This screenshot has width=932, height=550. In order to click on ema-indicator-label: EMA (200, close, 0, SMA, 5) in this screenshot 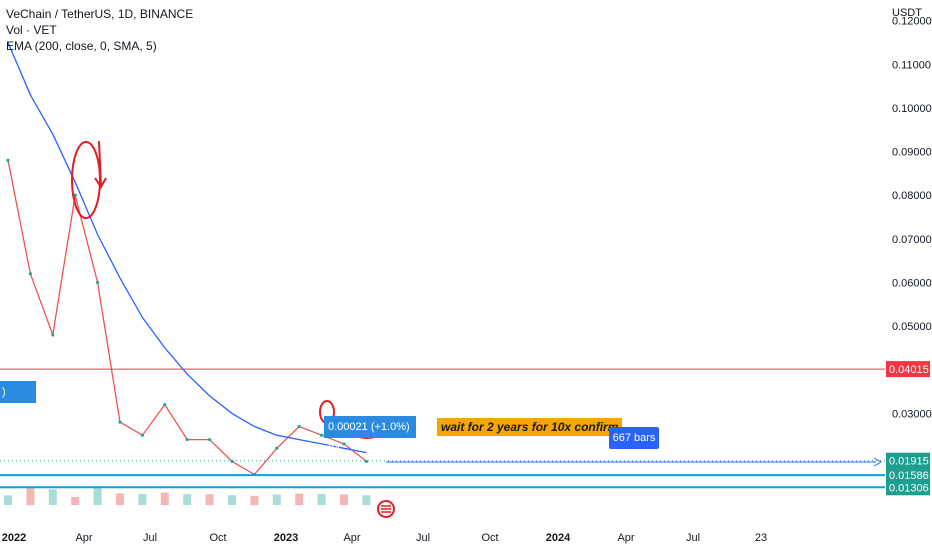, I will do `click(81, 46)`.